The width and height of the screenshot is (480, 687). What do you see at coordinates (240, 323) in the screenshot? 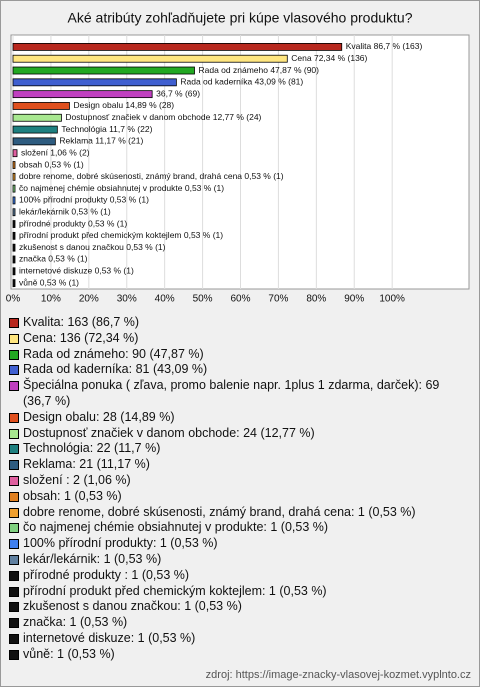
I see `legend-item: Kvalita: 163 (86,7 %)` at bounding box center [240, 323].